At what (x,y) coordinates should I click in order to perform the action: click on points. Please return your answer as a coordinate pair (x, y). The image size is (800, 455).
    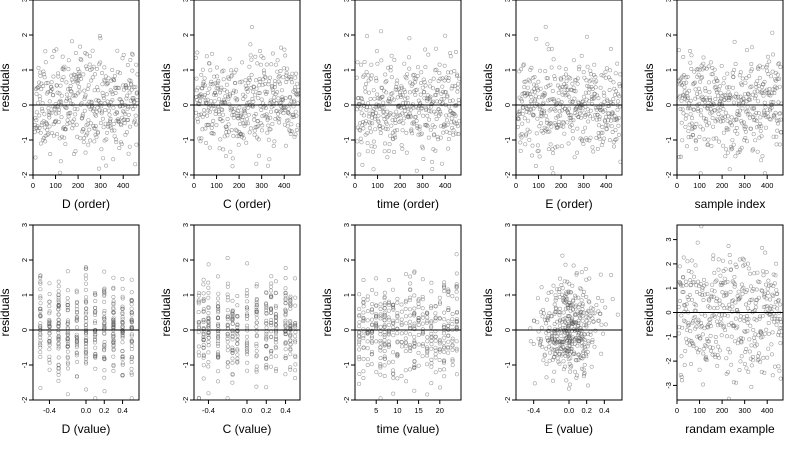
    Looking at the image, I should click on (408, 101).